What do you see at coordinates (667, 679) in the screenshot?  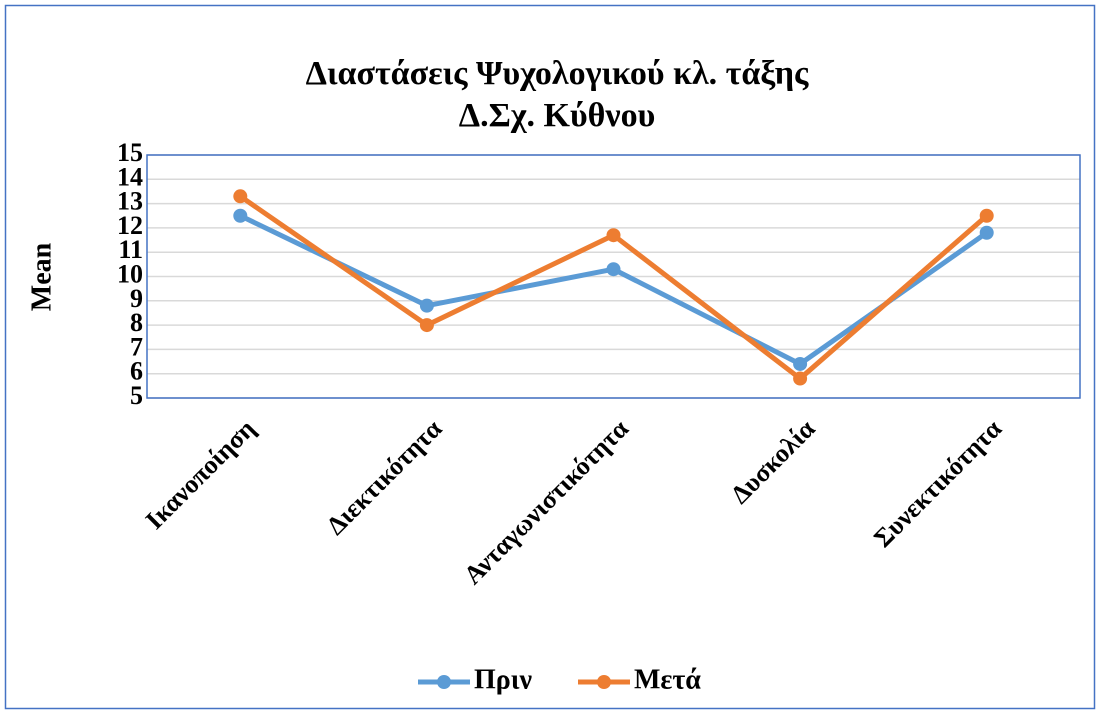 I see `legend-label: Μετά` at bounding box center [667, 679].